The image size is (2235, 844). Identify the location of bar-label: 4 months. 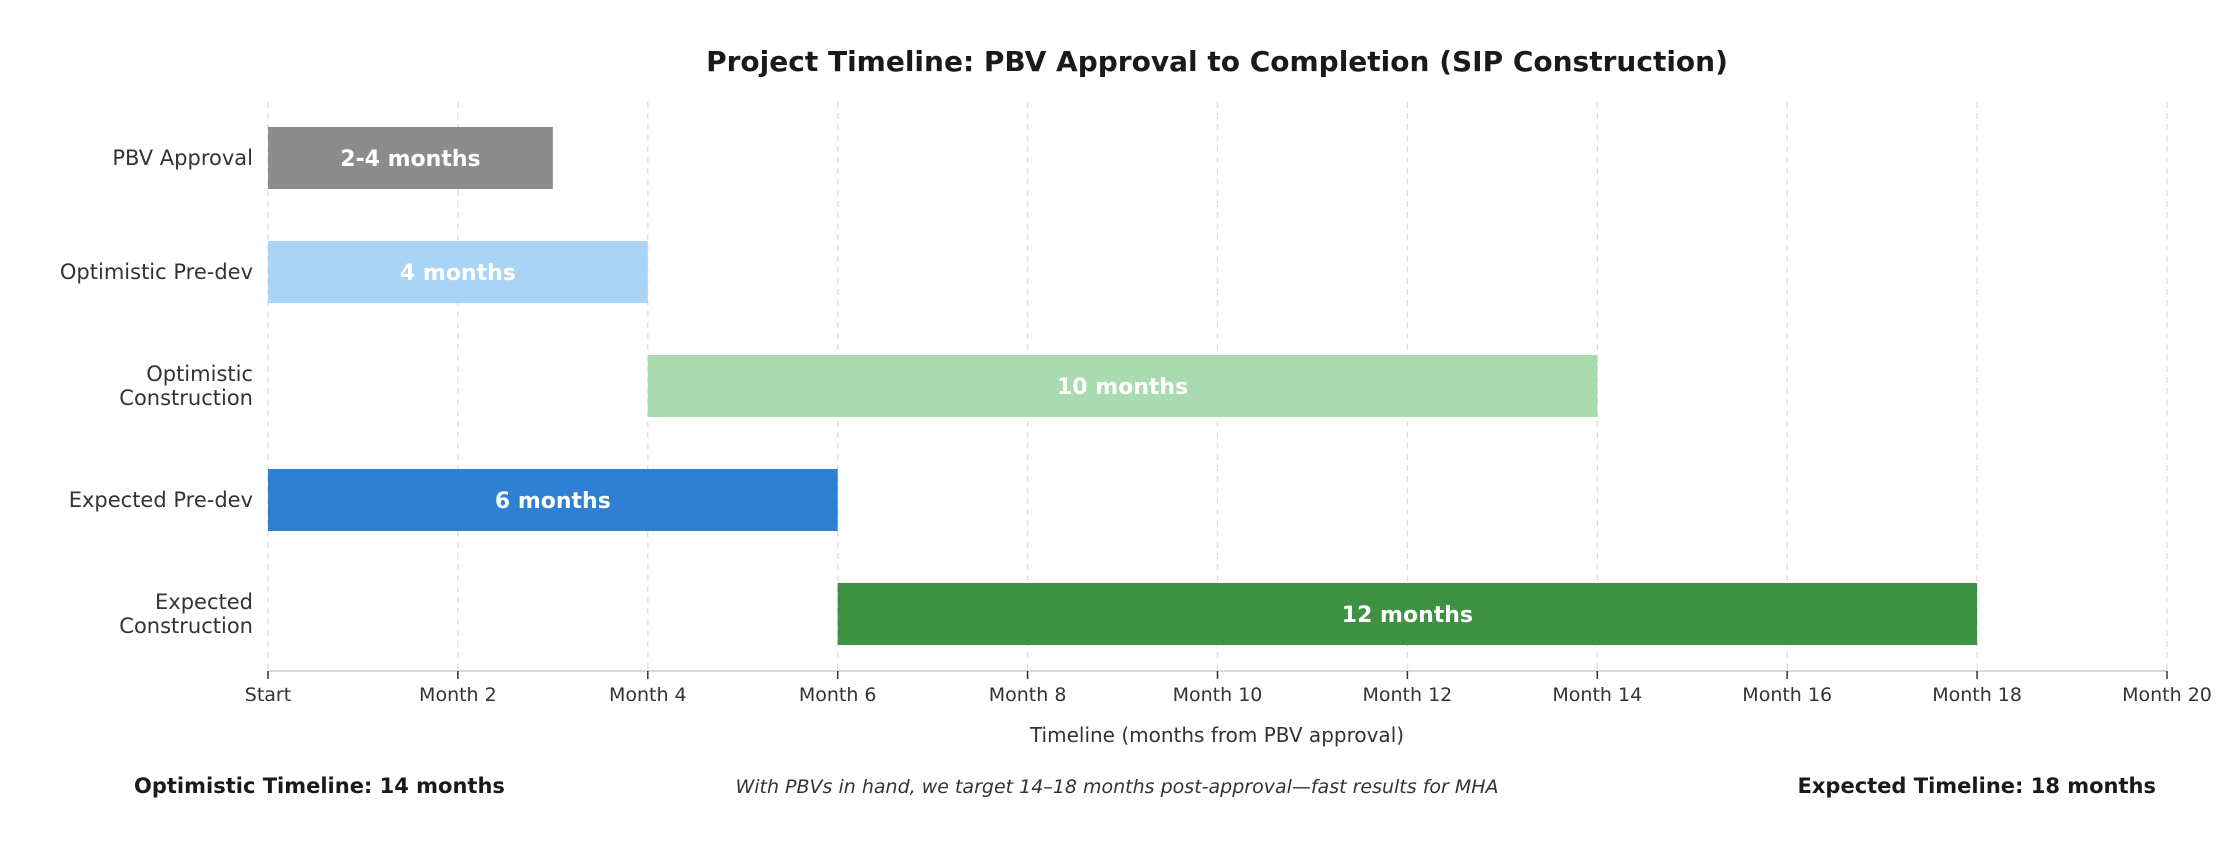
(458, 273).